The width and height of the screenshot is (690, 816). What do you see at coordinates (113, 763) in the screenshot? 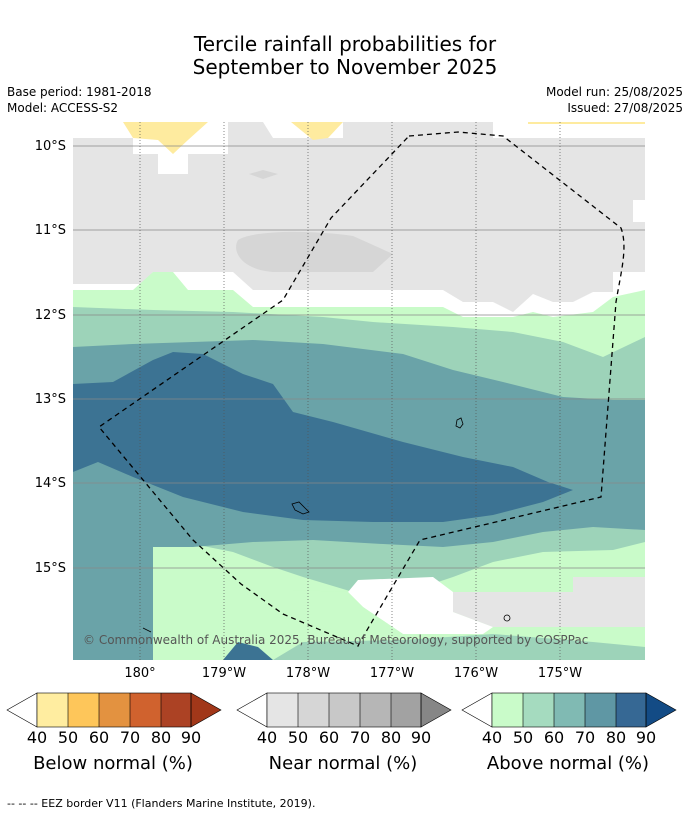
I see `below-normal-caption: Below normal (%)` at bounding box center [113, 763].